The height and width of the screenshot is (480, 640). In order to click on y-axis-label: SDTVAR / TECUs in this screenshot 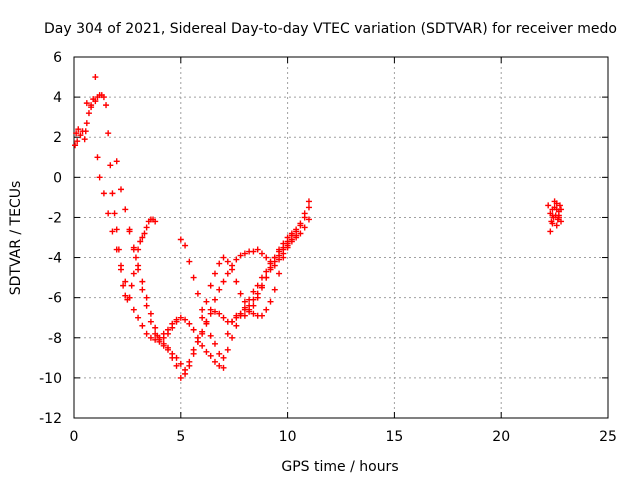, I will do `click(16, 238)`.